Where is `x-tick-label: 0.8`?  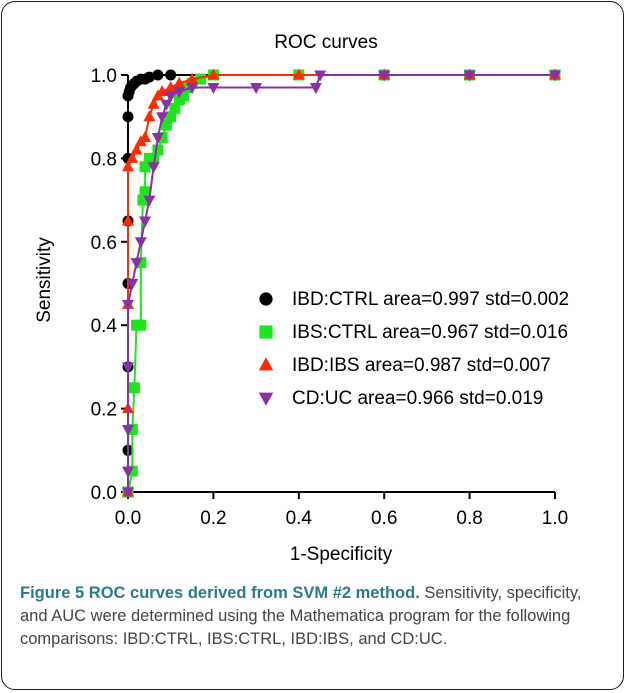
x-tick-label: 0.8 is located at coordinates (469, 518).